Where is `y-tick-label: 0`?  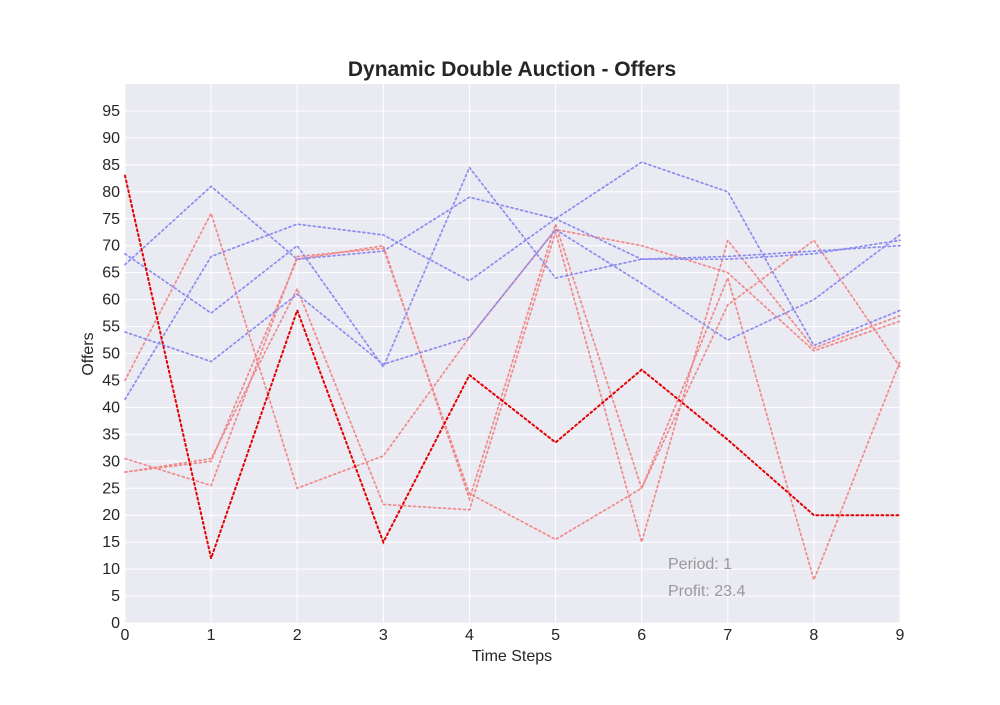
y-tick-label: 0 is located at coordinates (115, 623).